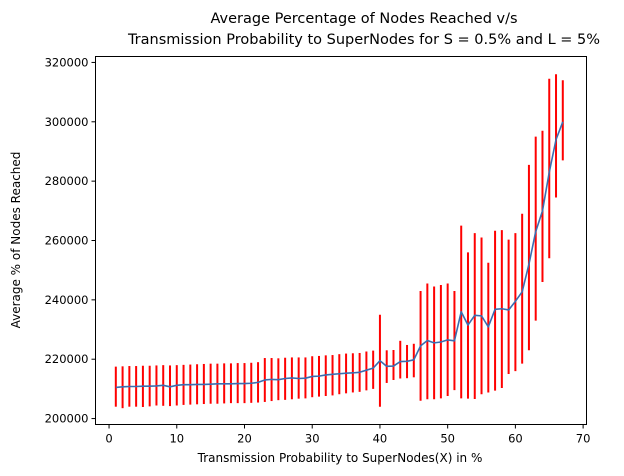 The height and width of the screenshot is (476, 624). What do you see at coordinates (244, 439) in the screenshot?
I see `x-tick-label: 20` at bounding box center [244, 439].